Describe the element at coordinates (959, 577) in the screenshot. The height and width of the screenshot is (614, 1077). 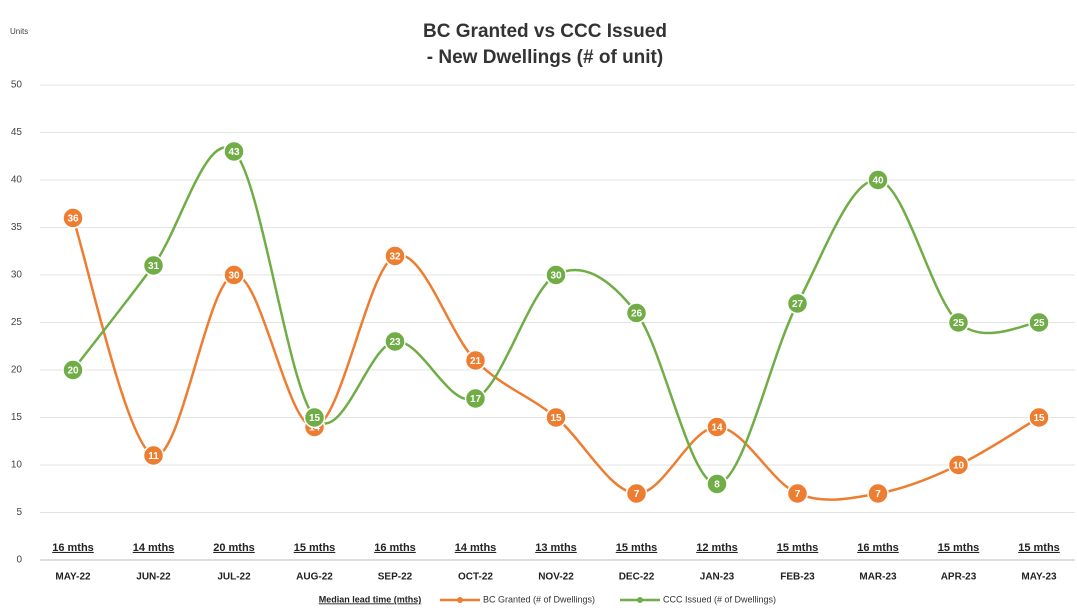
I see `x-tick-label: APR-23` at that location.